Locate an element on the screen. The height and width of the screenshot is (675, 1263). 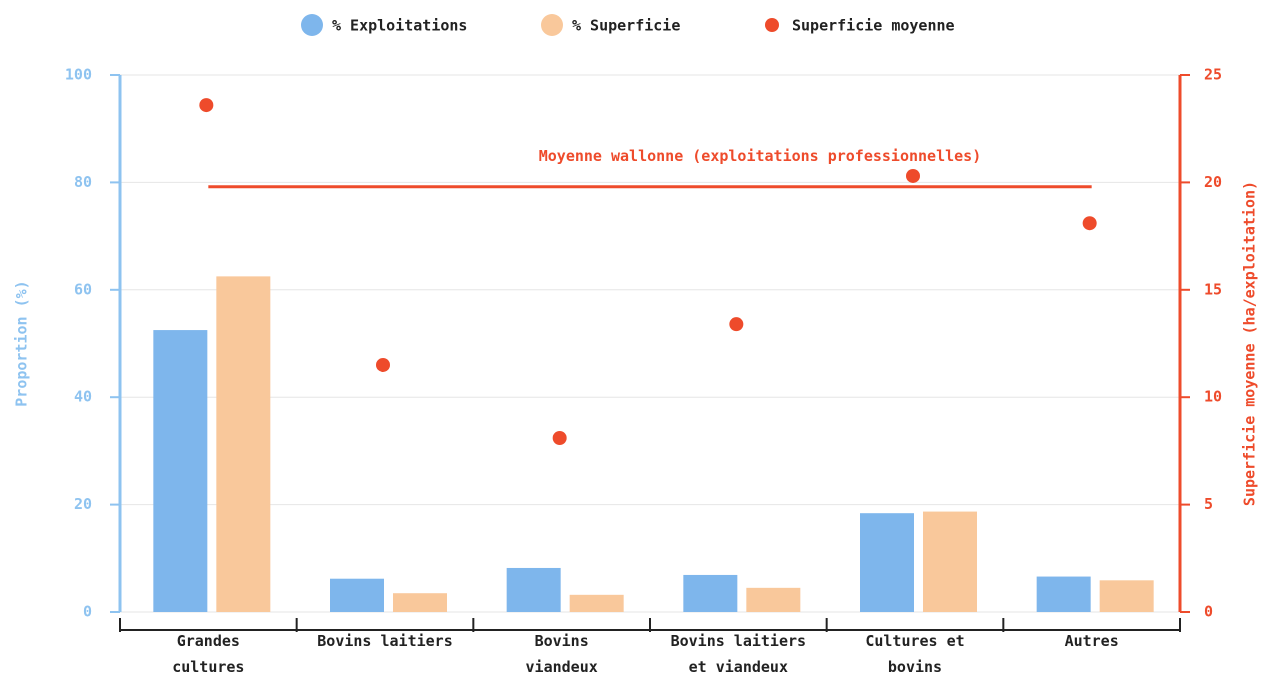
legend-label: Superficie moyenne is located at coordinates (873, 26).